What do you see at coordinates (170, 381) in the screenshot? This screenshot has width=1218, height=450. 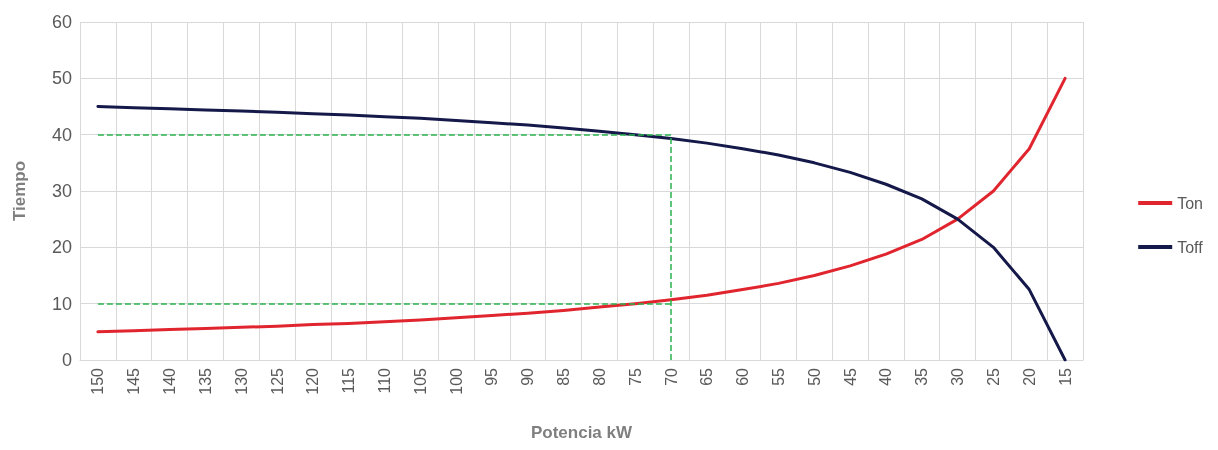 I see `x-tick-label: 140` at bounding box center [170, 381].